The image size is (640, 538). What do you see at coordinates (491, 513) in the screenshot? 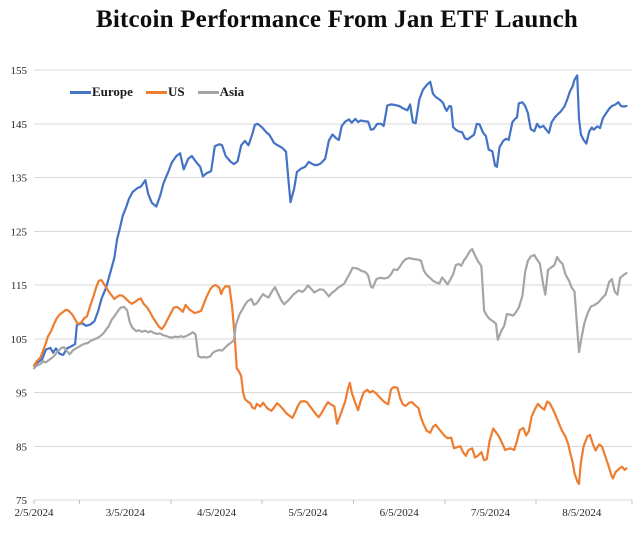
I see `x-axis-tick-label: 7/5/2024` at bounding box center [491, 513].